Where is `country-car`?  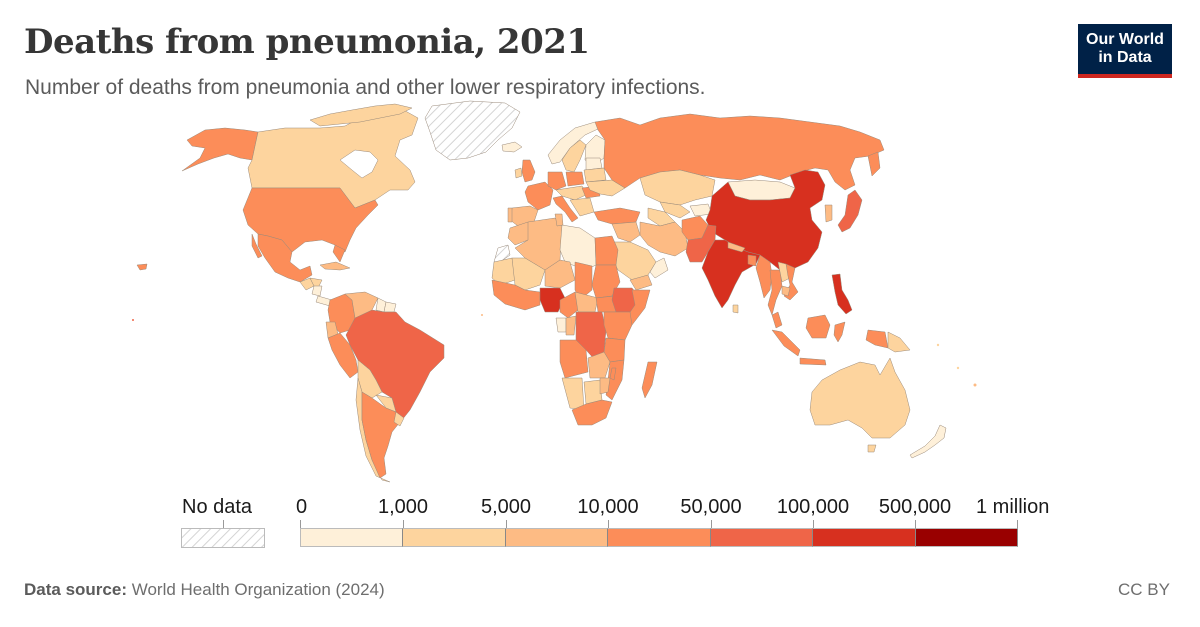
country-car is located at coordinates (586, 302).